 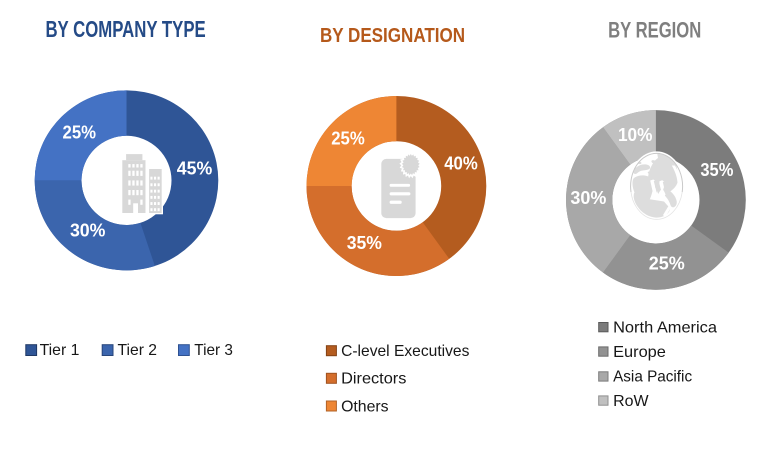 I want to click on svg-text: BY COMPANY TYPE, so click(x=125, y=29).